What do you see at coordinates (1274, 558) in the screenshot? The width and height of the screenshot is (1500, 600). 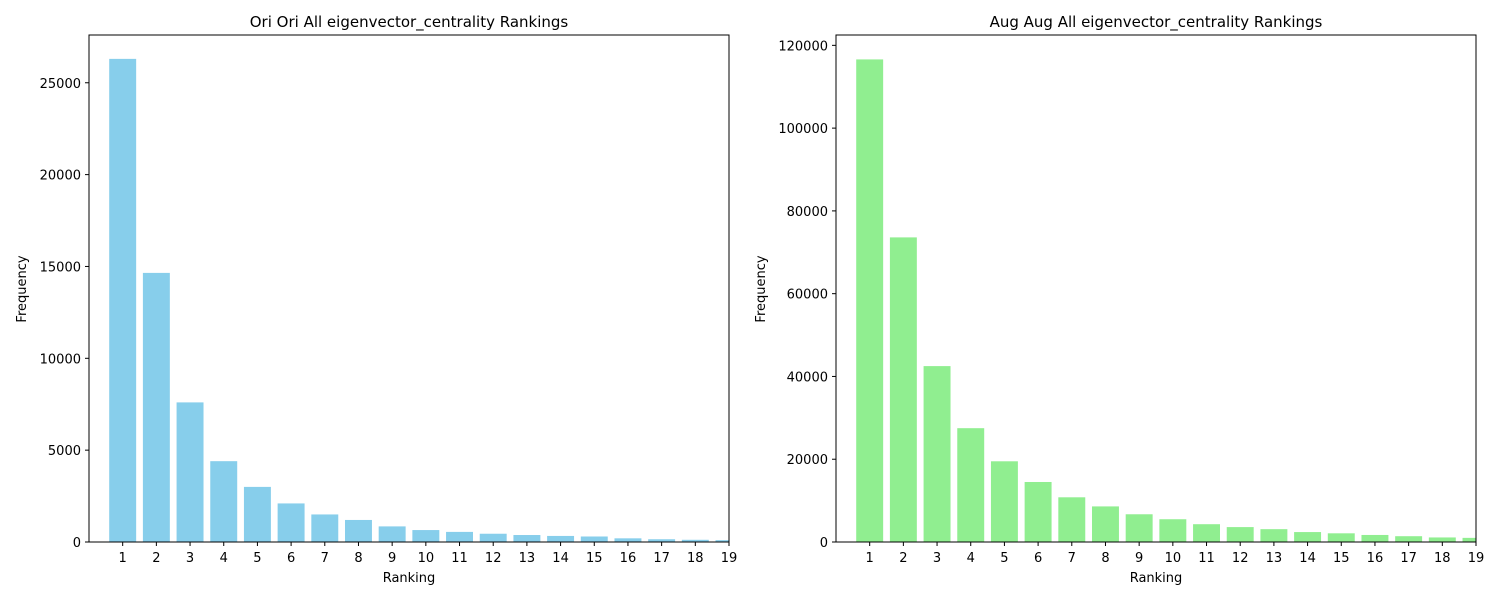 I see `x-tick-label: 13` at bounding box center [1274, 558].